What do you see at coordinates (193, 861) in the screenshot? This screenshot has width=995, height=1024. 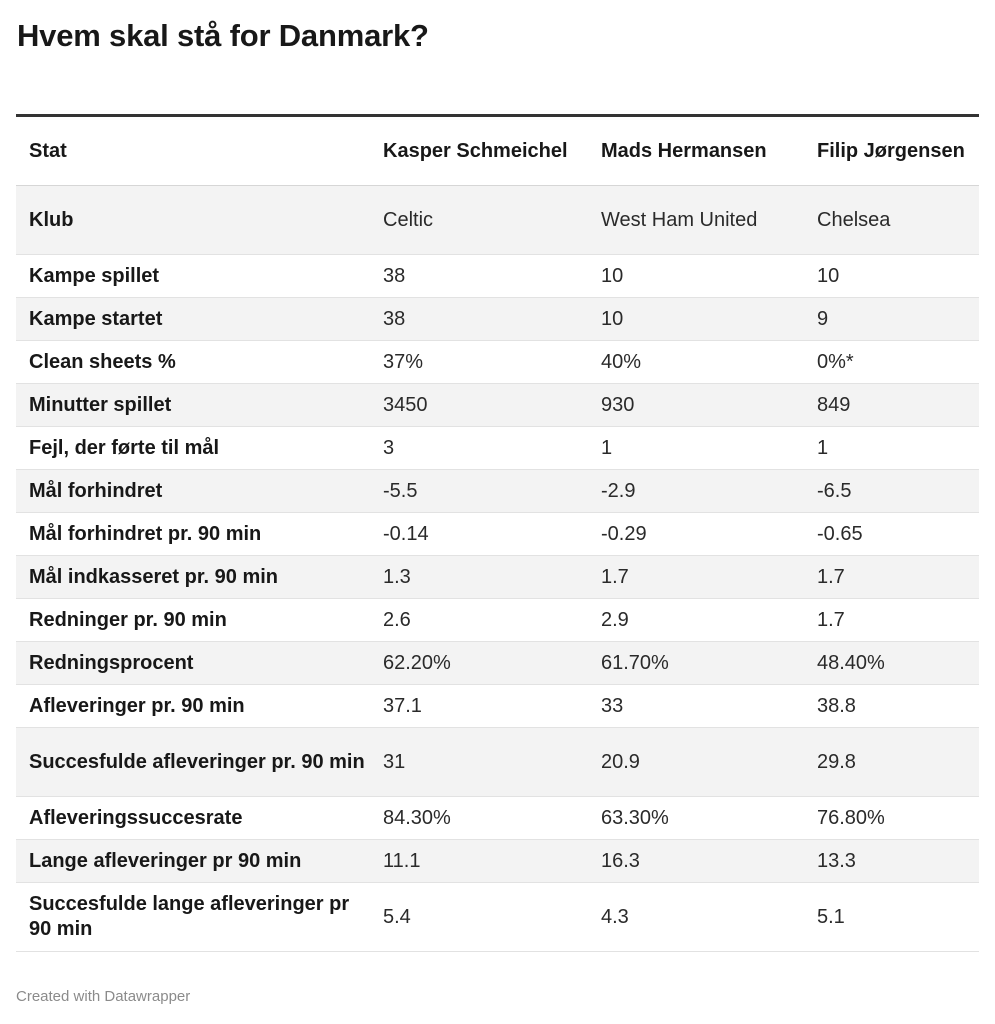 I see `stat-label-cell: Lange afleveringer pr 90 min` at bounding box center [193, 861].